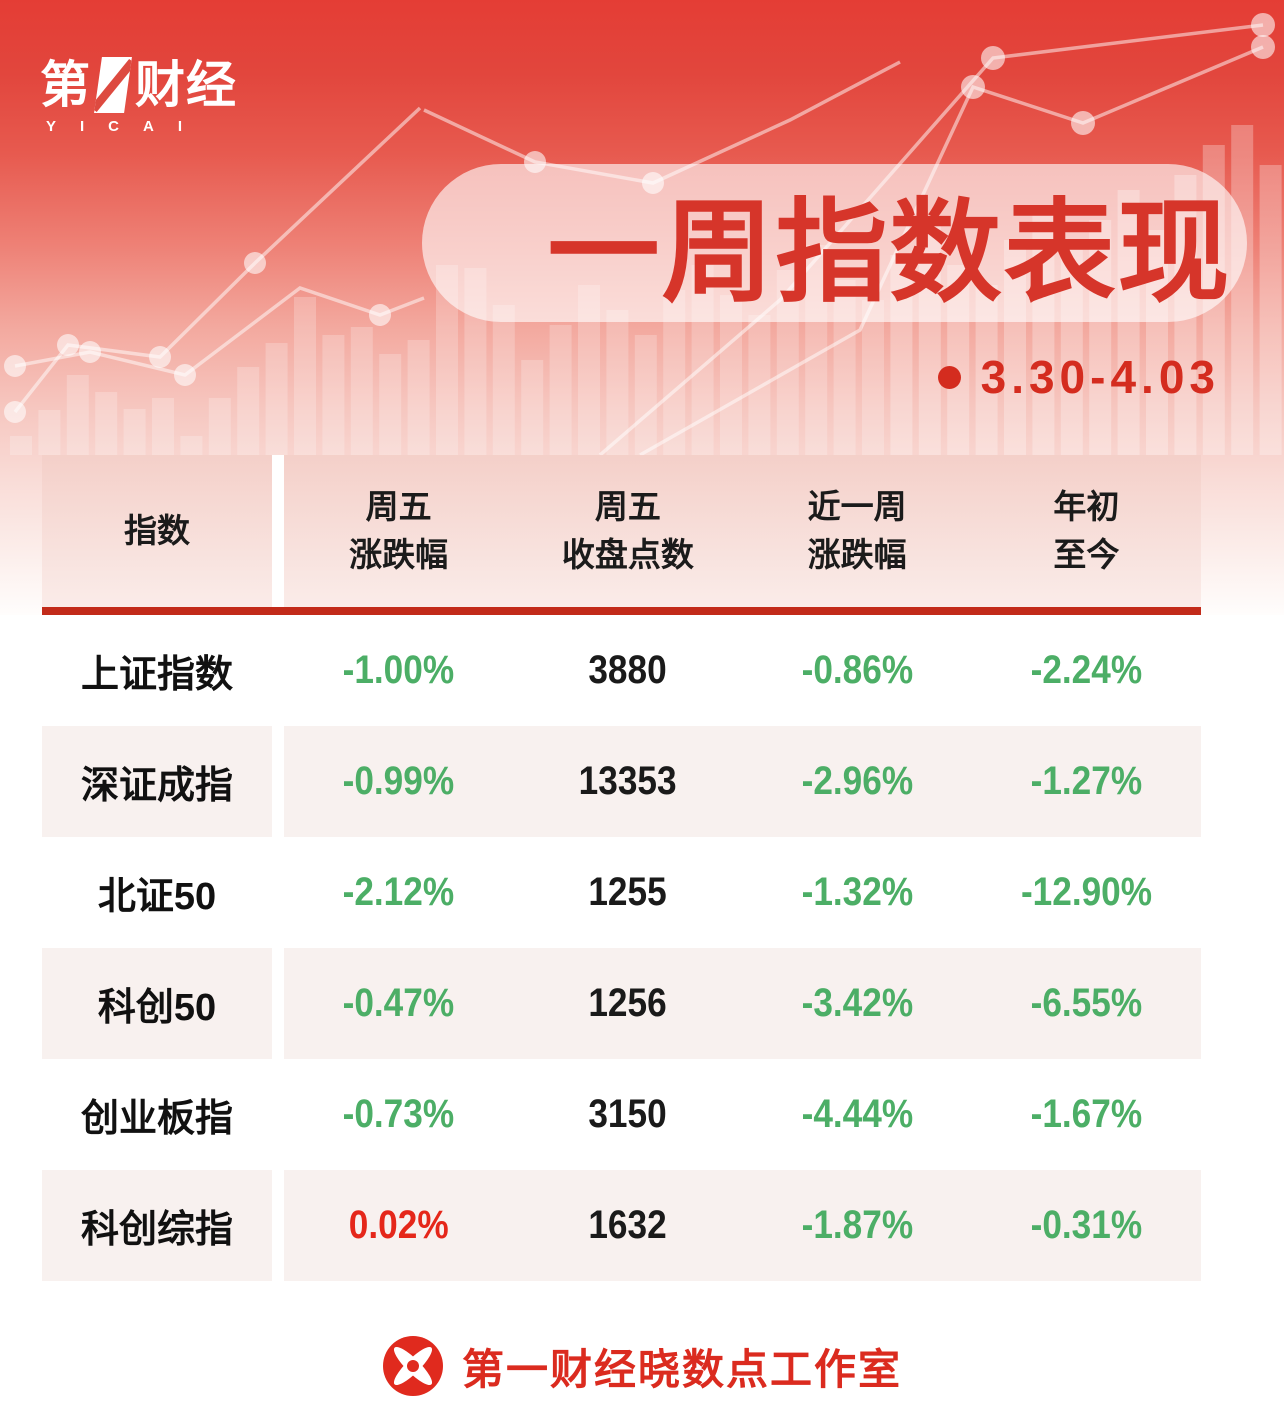 The width and height of the screenshot is (1284, 1412). Describe the element at coordinates (399, 530) in the screenshot. I see `header-friday-change: 周五 涨跌幅` at that location.